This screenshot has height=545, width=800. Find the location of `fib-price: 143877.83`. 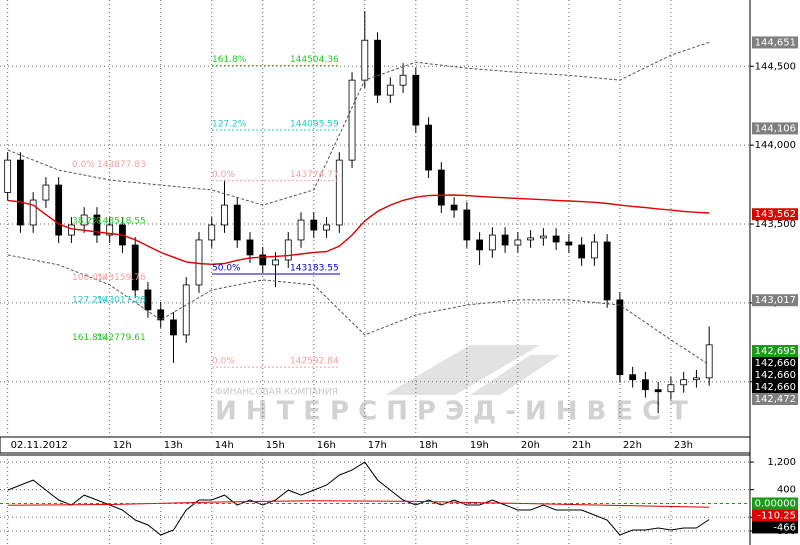

fib-price: 143877.83 is located at coordinates (121, 165).